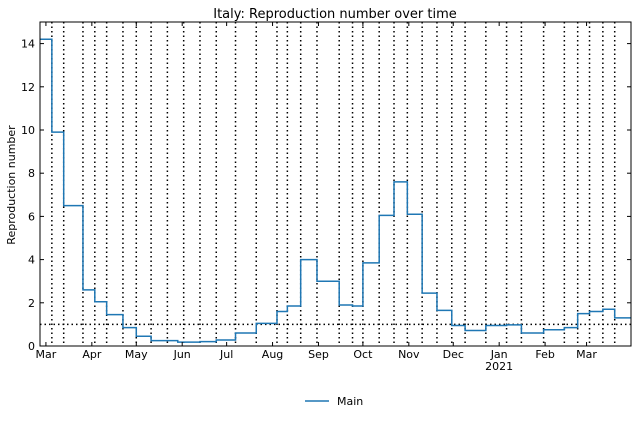 The height and width of the screenshot is (422, 638). I want to click on x-tick-label: Aug, so click(272, 354).